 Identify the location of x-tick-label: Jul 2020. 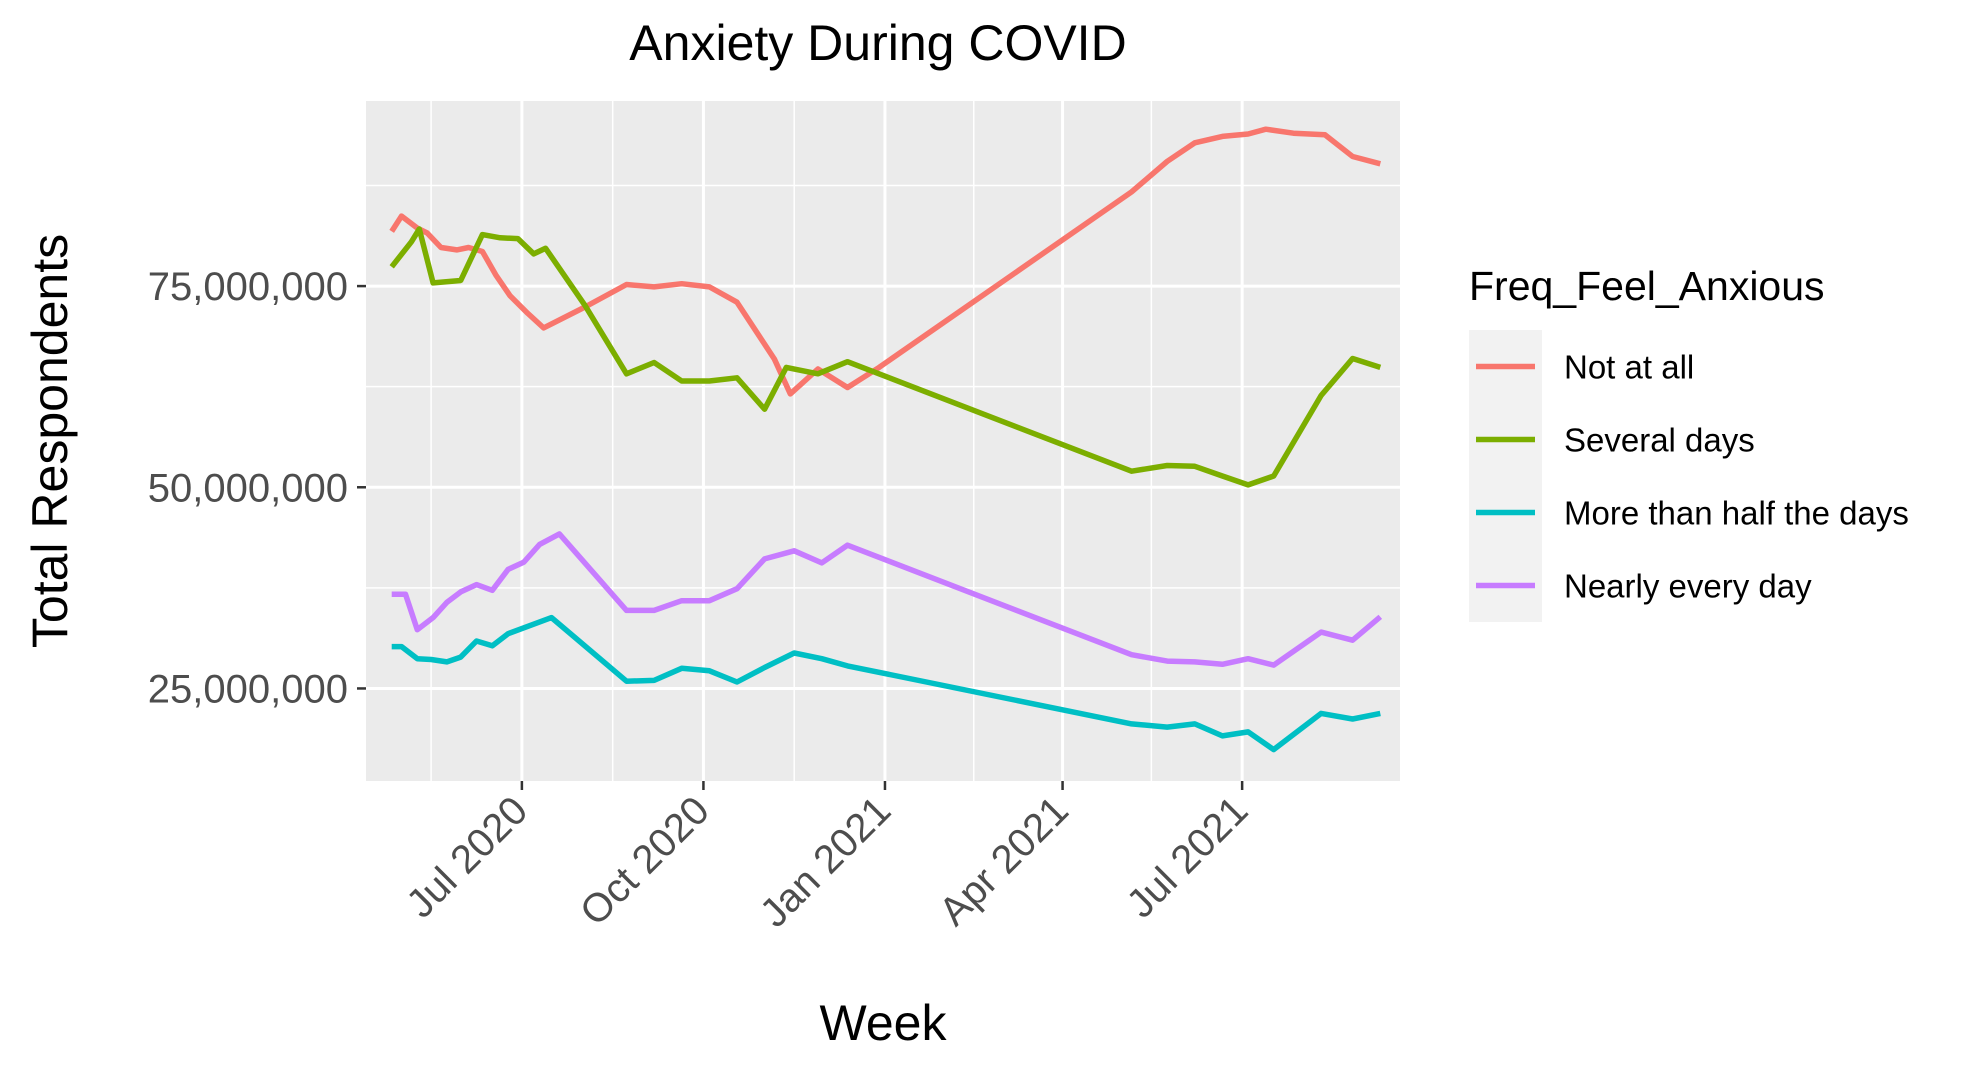
(467, 857).